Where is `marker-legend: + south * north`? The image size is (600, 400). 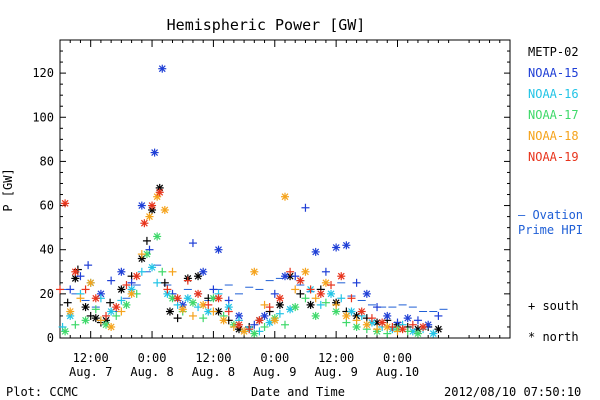 marker-legend: + south * north is located at coordinates (553, 321).